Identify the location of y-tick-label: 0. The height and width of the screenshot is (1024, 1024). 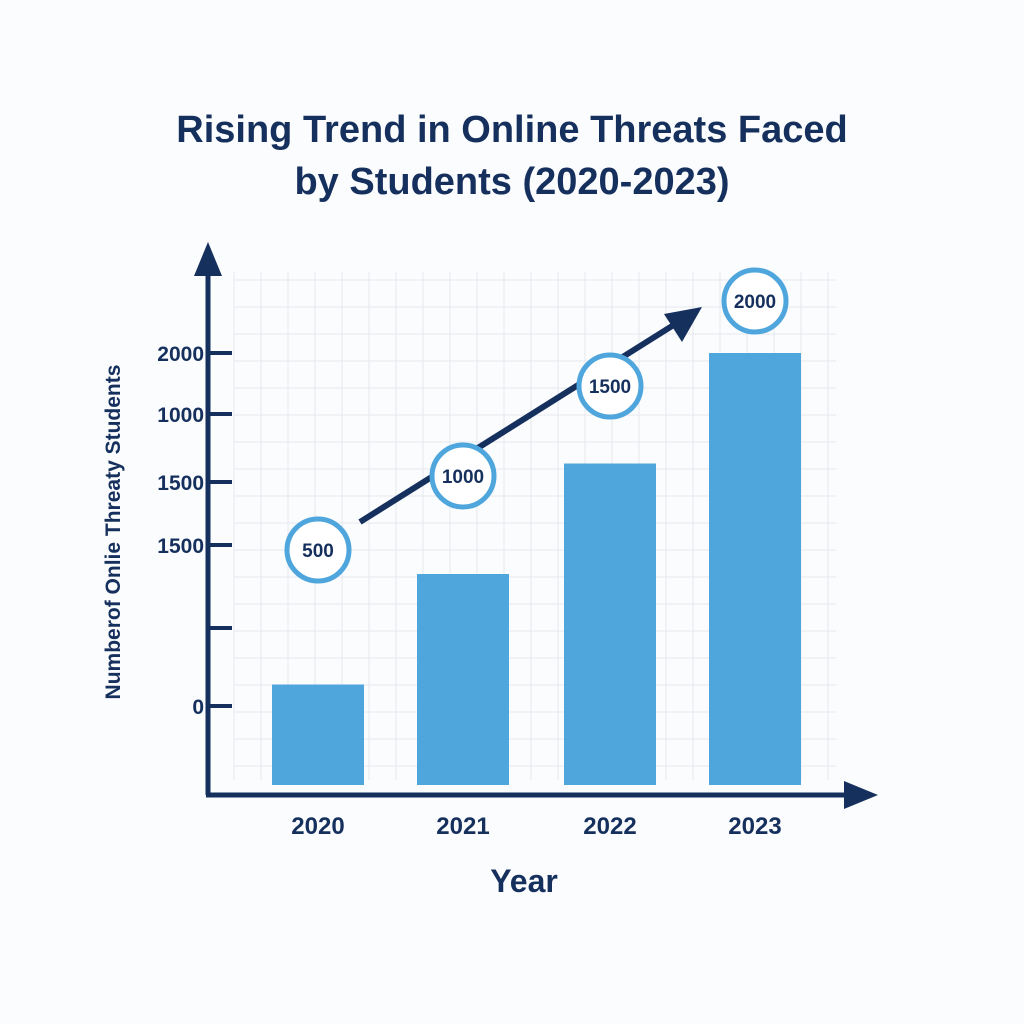
(198, 707).